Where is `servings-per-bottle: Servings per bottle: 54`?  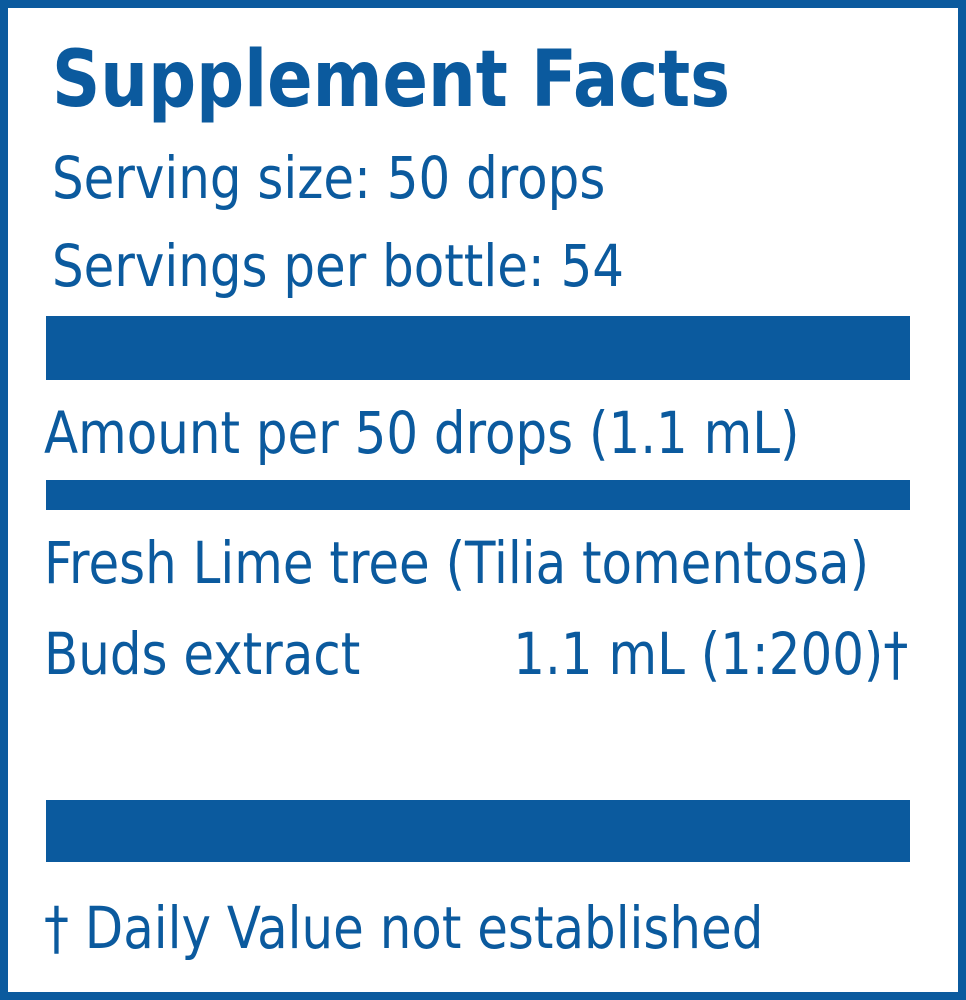 servings-per-bottle: Servings per bottle: 54 is located at coordinates (338, 266).